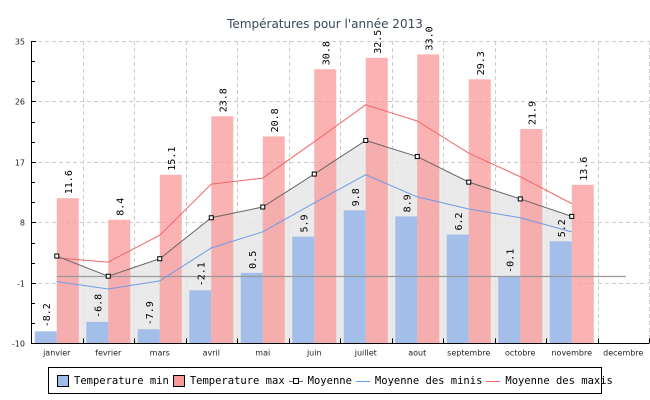 The height and width of the screenshot is (400, 650). Describe the element at coordinates (253, 260) in the screenshot. I see `data-label-temperature-min: 0.5` at that location.